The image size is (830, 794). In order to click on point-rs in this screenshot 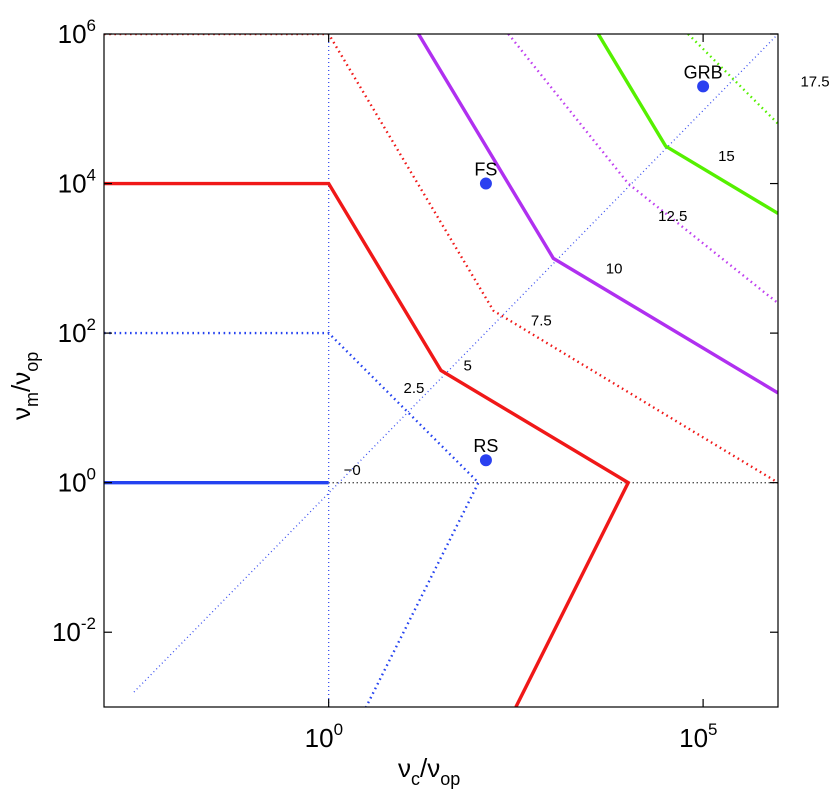, I will do `click(485, 460)`.